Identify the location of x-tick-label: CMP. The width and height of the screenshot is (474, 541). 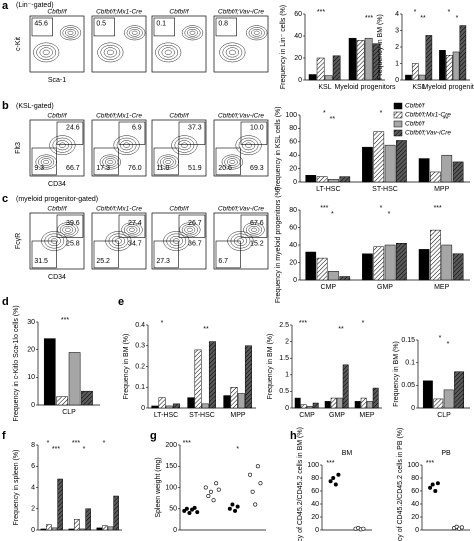
(307, 415).